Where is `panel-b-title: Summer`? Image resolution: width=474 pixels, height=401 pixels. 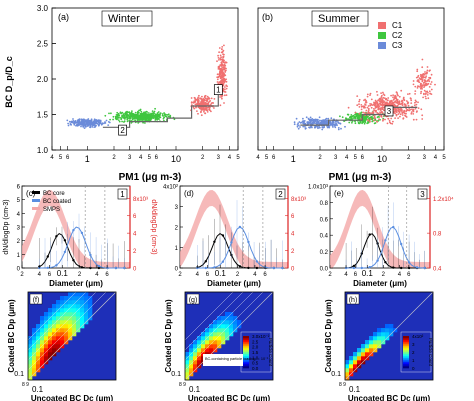
panel-b-title: Summer is located at coordinates (339, 19).